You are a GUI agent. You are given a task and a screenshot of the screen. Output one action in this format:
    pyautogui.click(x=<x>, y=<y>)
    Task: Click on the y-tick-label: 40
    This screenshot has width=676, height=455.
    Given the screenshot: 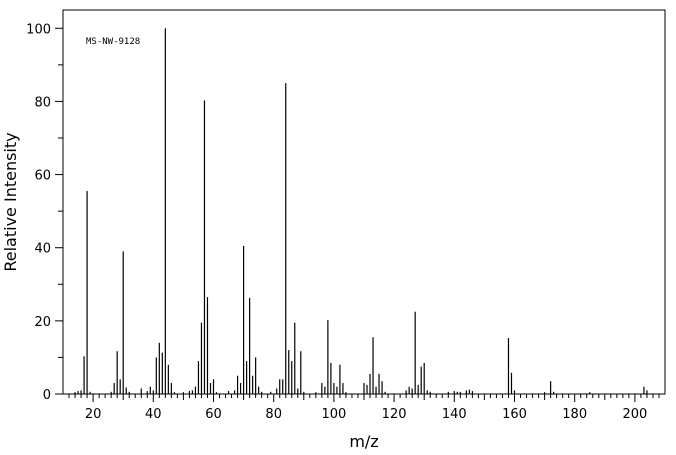 What is the action you would take?
    pyautogui.click(x=42, y=249)
    